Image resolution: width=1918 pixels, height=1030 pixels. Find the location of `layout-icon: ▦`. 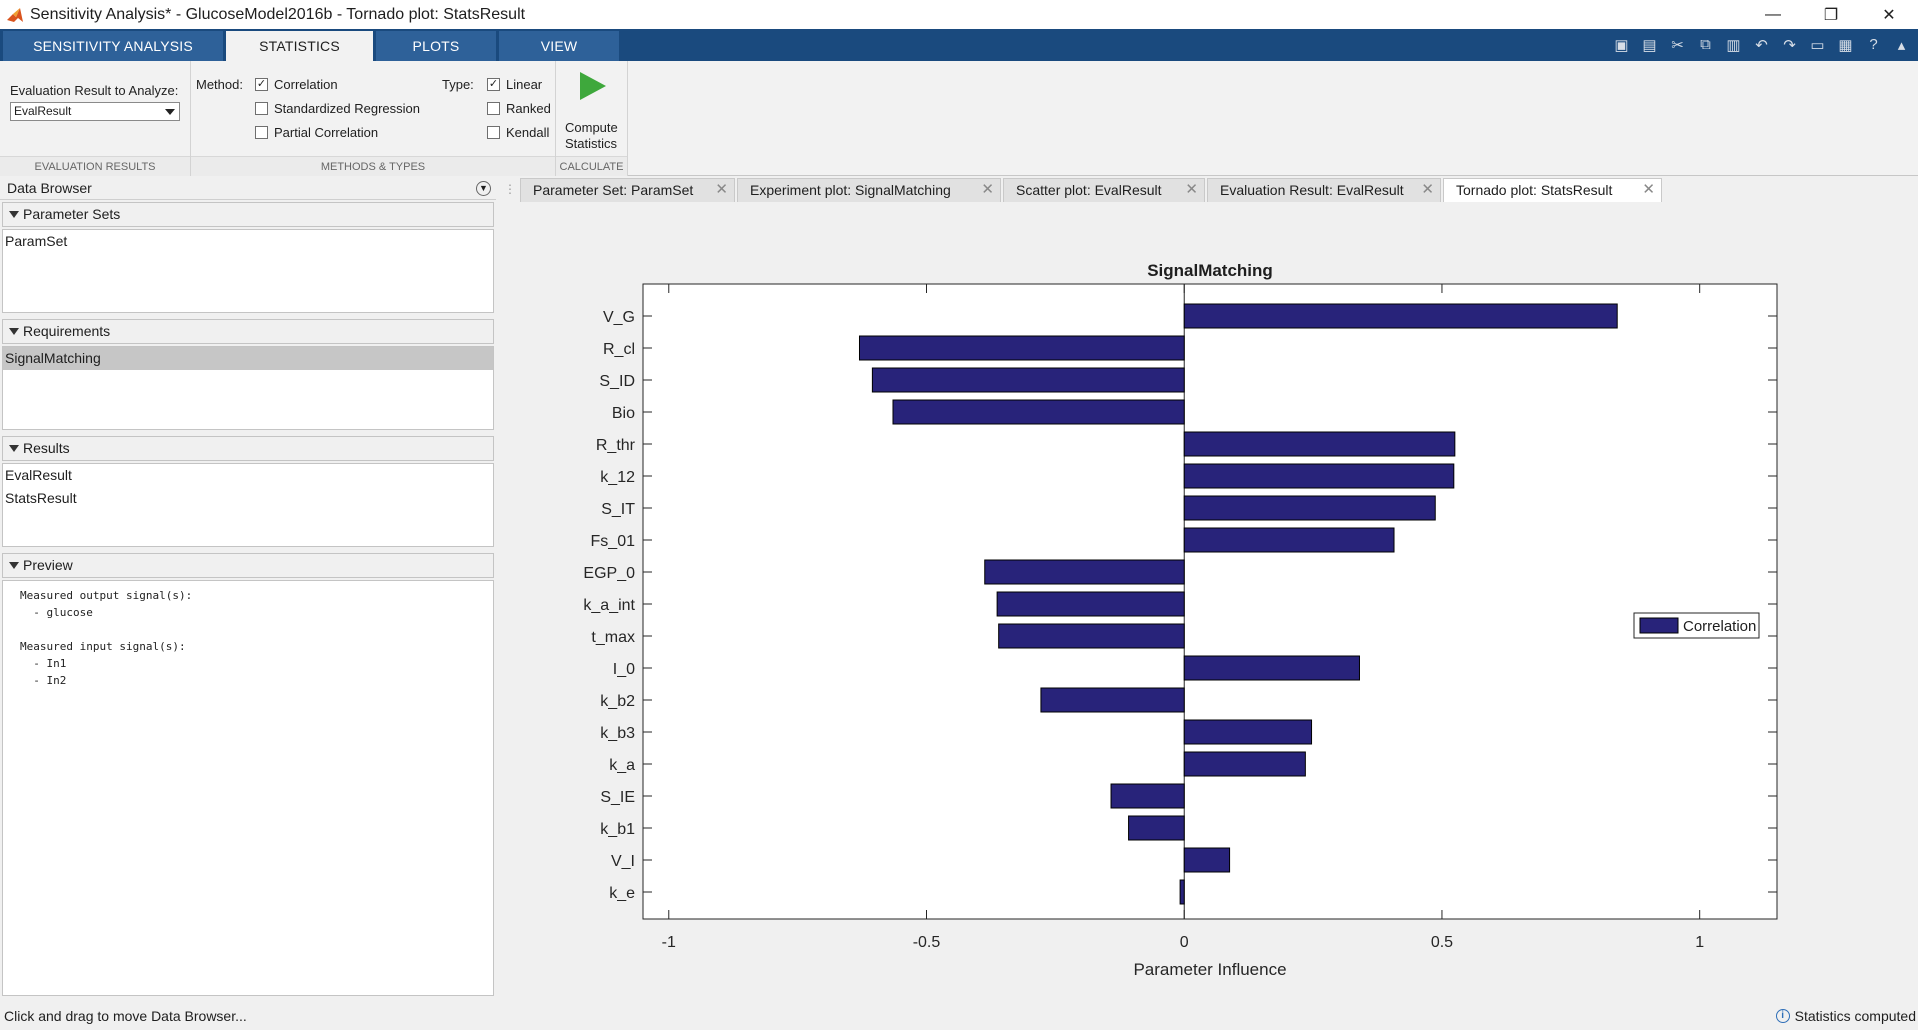

layout-icon: ▦ is located at coordinates (1845, 45).